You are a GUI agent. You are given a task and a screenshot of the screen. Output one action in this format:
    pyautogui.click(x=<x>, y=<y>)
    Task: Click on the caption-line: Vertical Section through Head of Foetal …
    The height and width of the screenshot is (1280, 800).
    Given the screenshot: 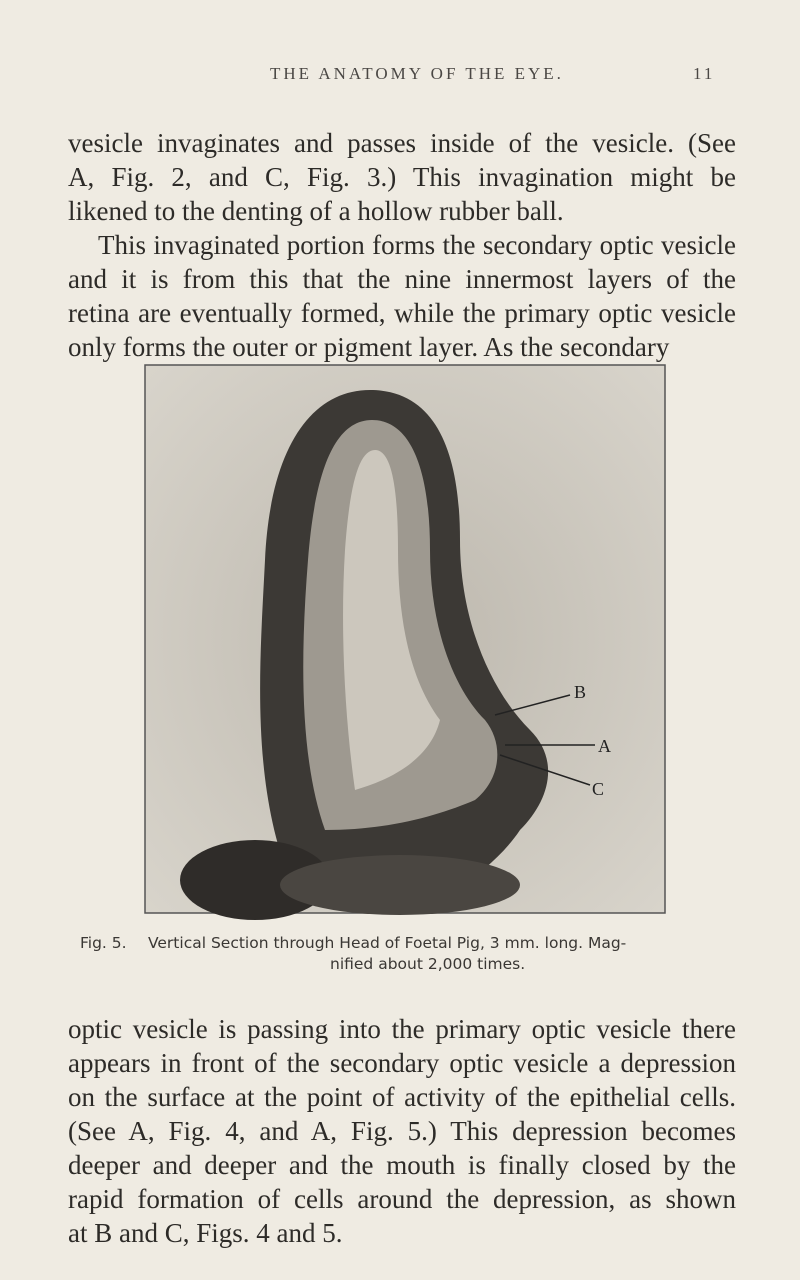 What is the action you would take?
    pyautogui.click(x=387, y=943)
    